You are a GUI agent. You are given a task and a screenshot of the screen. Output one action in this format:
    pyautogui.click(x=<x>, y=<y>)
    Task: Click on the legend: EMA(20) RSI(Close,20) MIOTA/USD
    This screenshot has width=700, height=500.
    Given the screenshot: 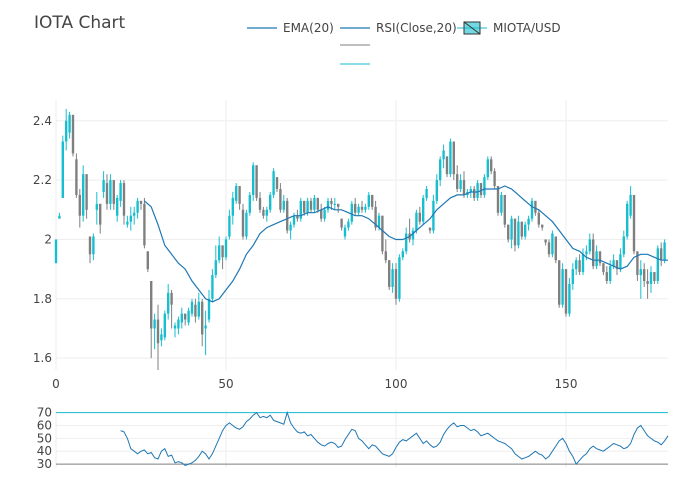 What is the action you would take?
    pyautogui.click(x=404, y=43)
    